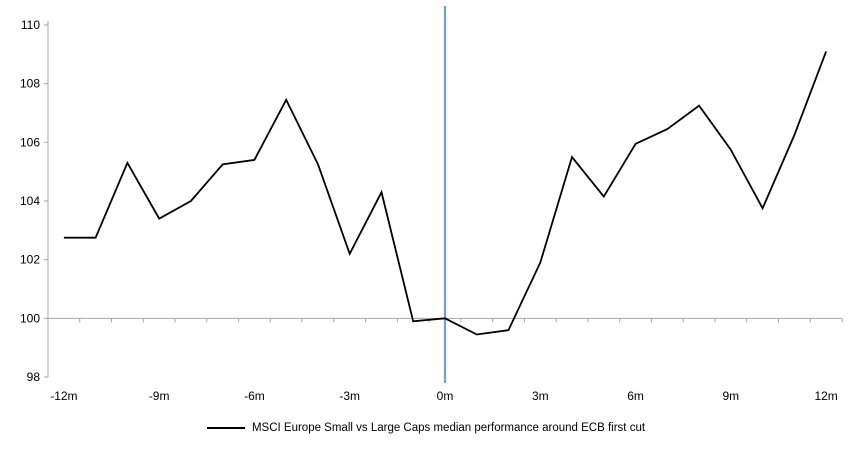 This screenshot has width=852, height=450. I want to click on y-tick-label: 108, so click(30, 84).